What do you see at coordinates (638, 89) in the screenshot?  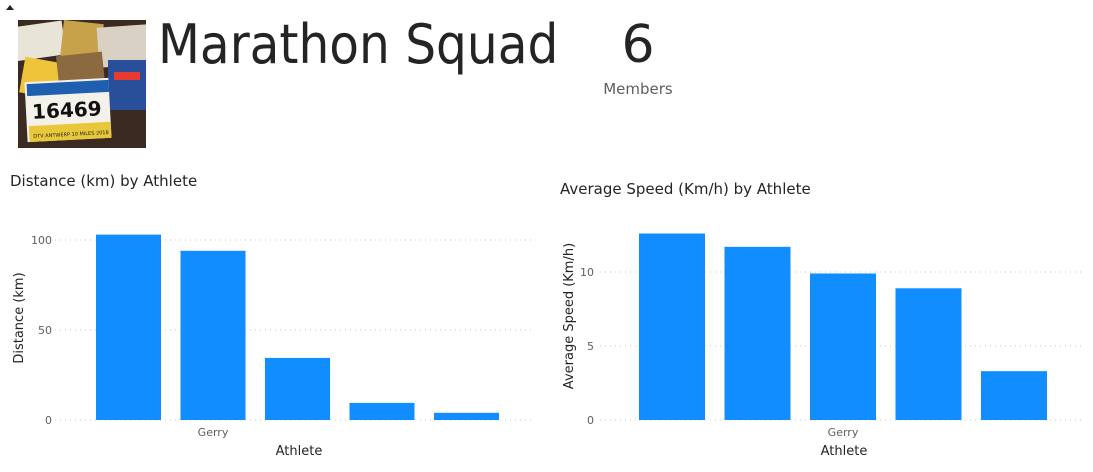 I see `members-label: Members` at bounding box center [638, 89].